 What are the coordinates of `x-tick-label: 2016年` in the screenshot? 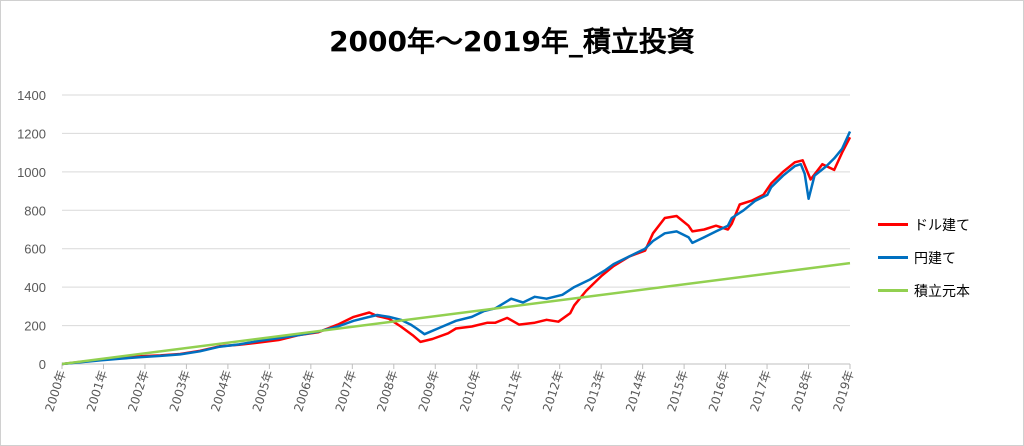 It's located at (719, 391).